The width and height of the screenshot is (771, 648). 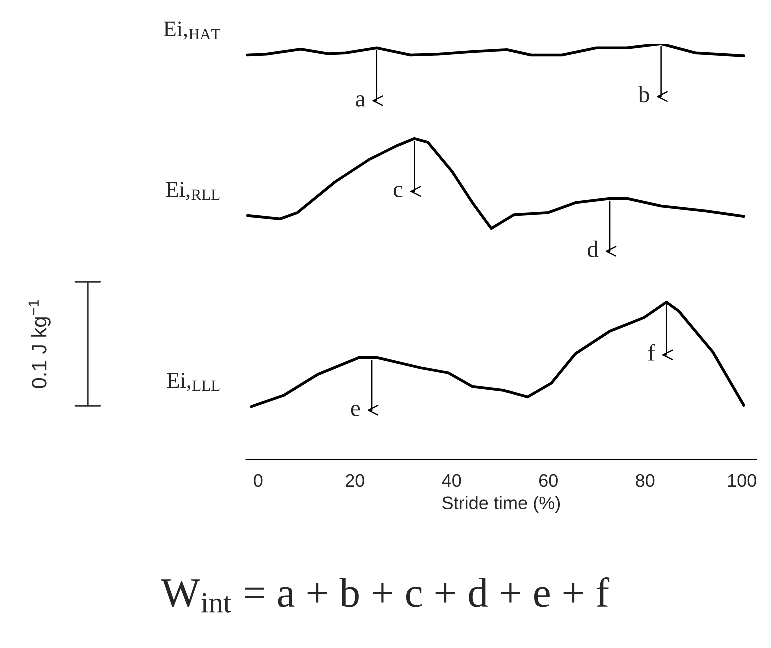 I want to click on annotation: d, so click(x=593, y=249).